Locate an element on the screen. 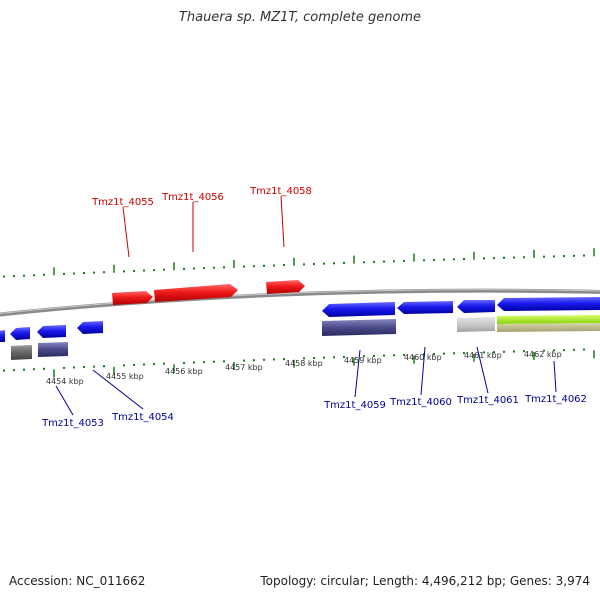 This screenshot has width=600, height=600. forward-gene-track is located at coordinates (208, 292).